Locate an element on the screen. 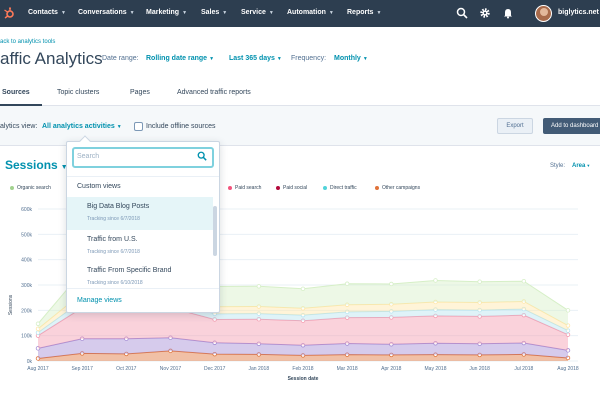 This screenshot has height=400, width=600. nav-label: Service is located at coordinates (253, 12).